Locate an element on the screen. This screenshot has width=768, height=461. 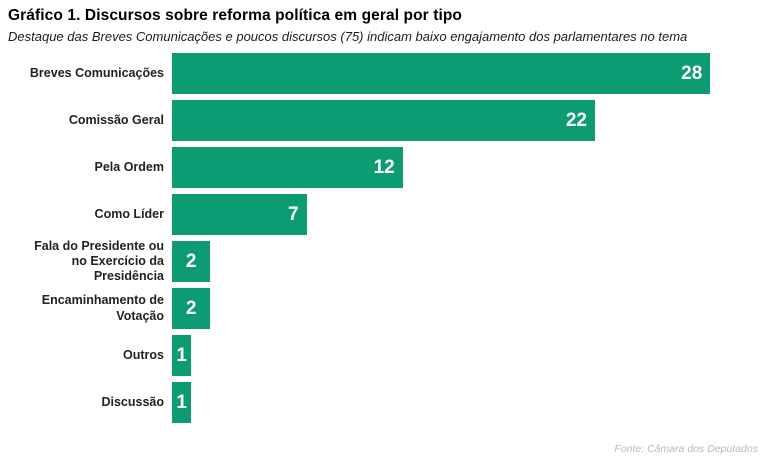
bar-track: 28 is located at coordinates (470, 73).